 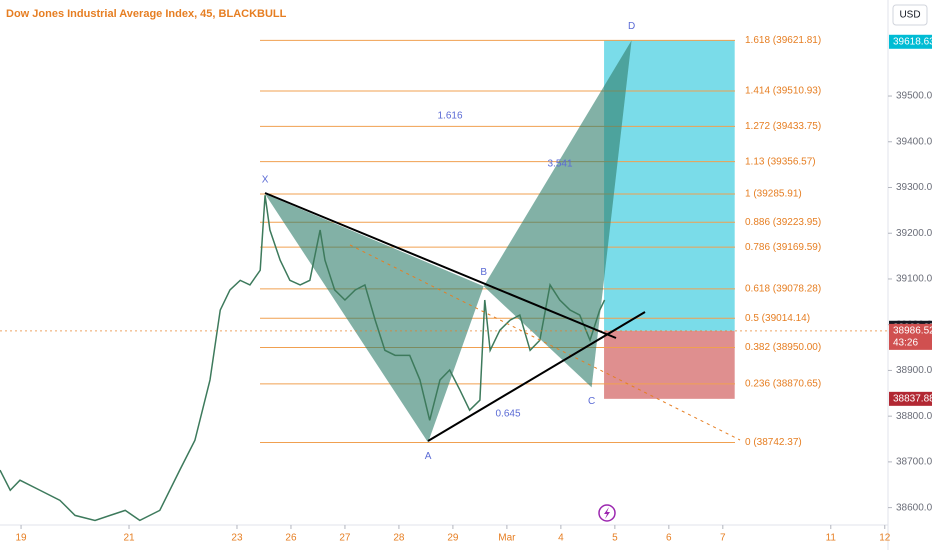 I want to click on x-tick-label: 4, so click(x=561, y=538).